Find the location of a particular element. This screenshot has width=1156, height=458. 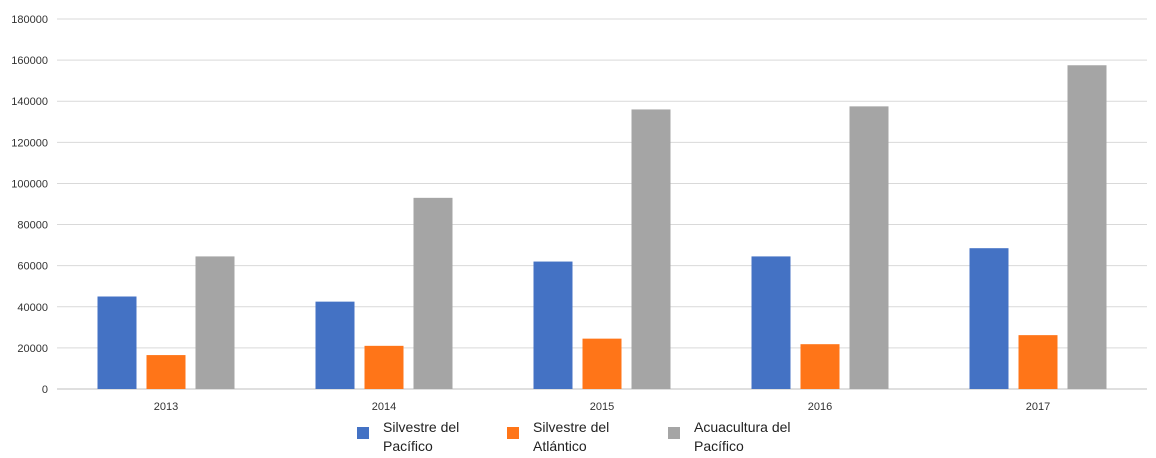

y-tick-label: 40000 is located at coordinates (32, 308).